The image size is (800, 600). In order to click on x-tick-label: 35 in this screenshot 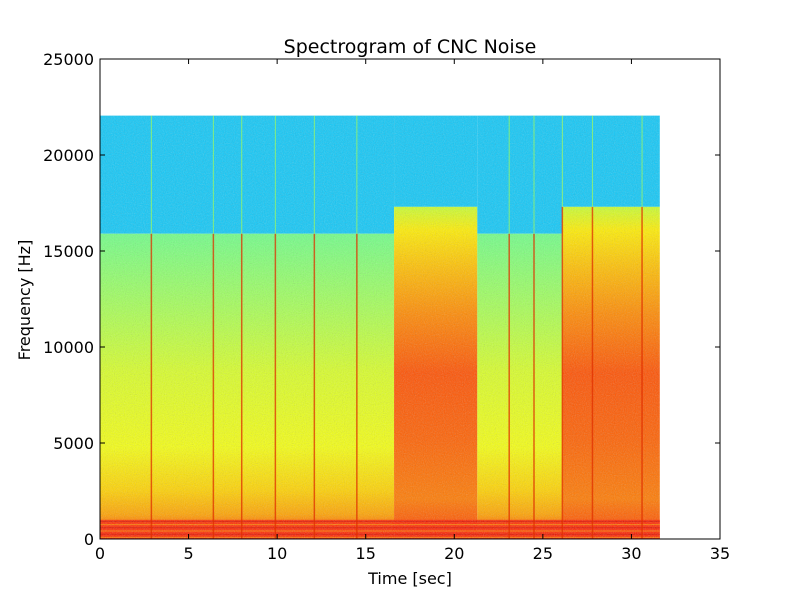, I will do `click(720, 553)`.